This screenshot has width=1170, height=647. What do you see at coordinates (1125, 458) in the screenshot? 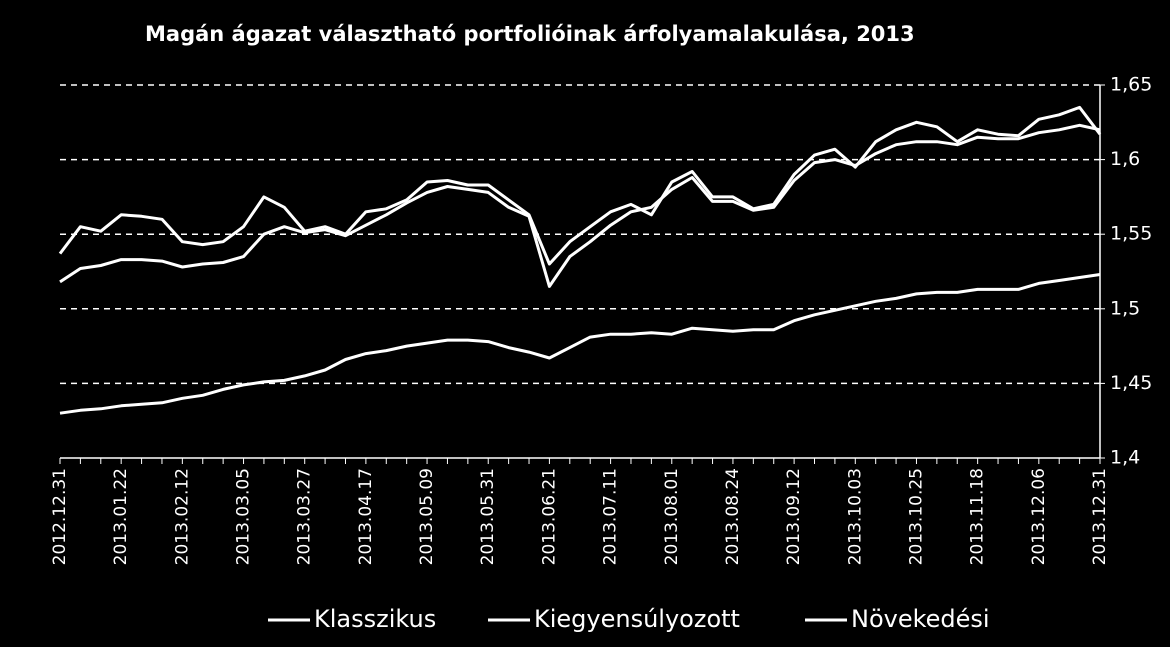
I see `y-tick-label: 1,4` at bounding box center [1125, 458].